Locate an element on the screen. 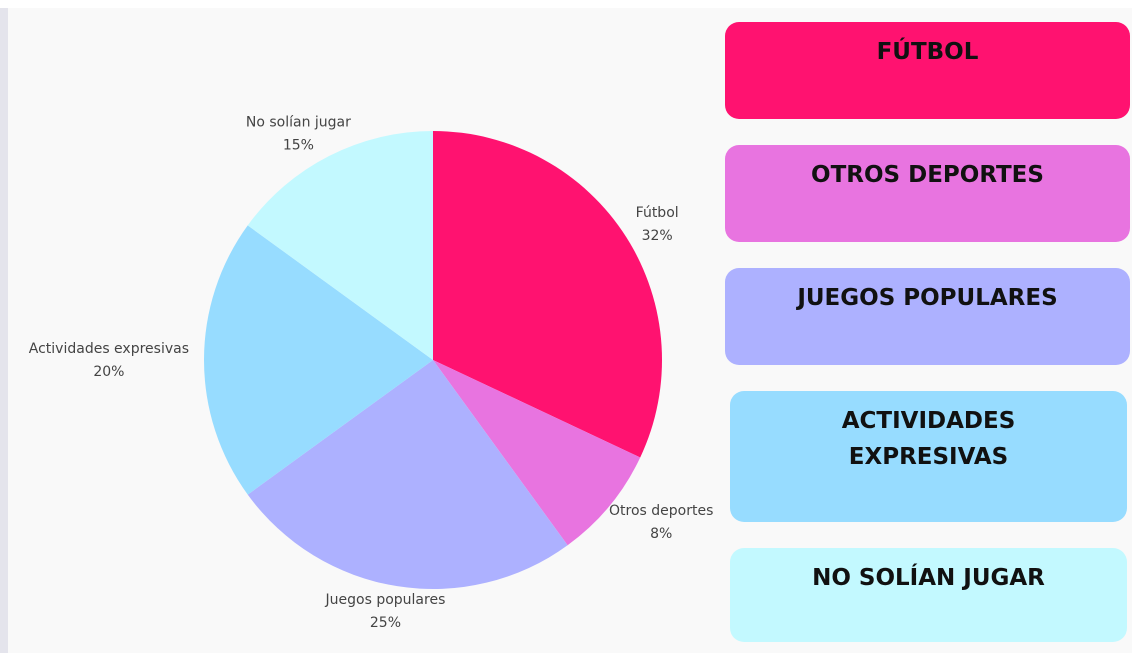 The image size is (1132, 653). slice-label: Otros deportes is located at coordinates (661, 511).